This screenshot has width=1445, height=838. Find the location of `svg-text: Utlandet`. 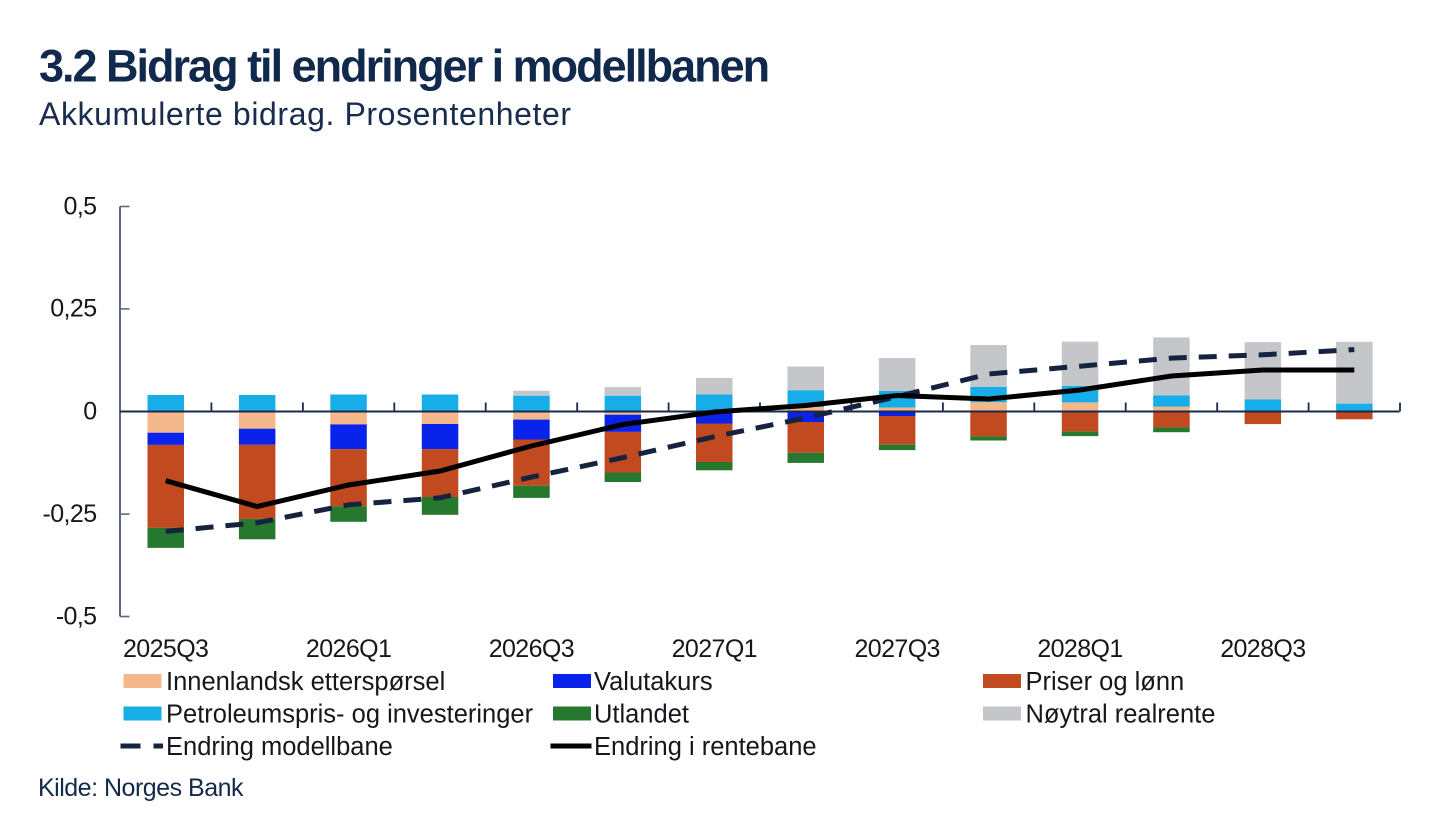

svg-text: Utlandet is located at coordinates (641, 714).